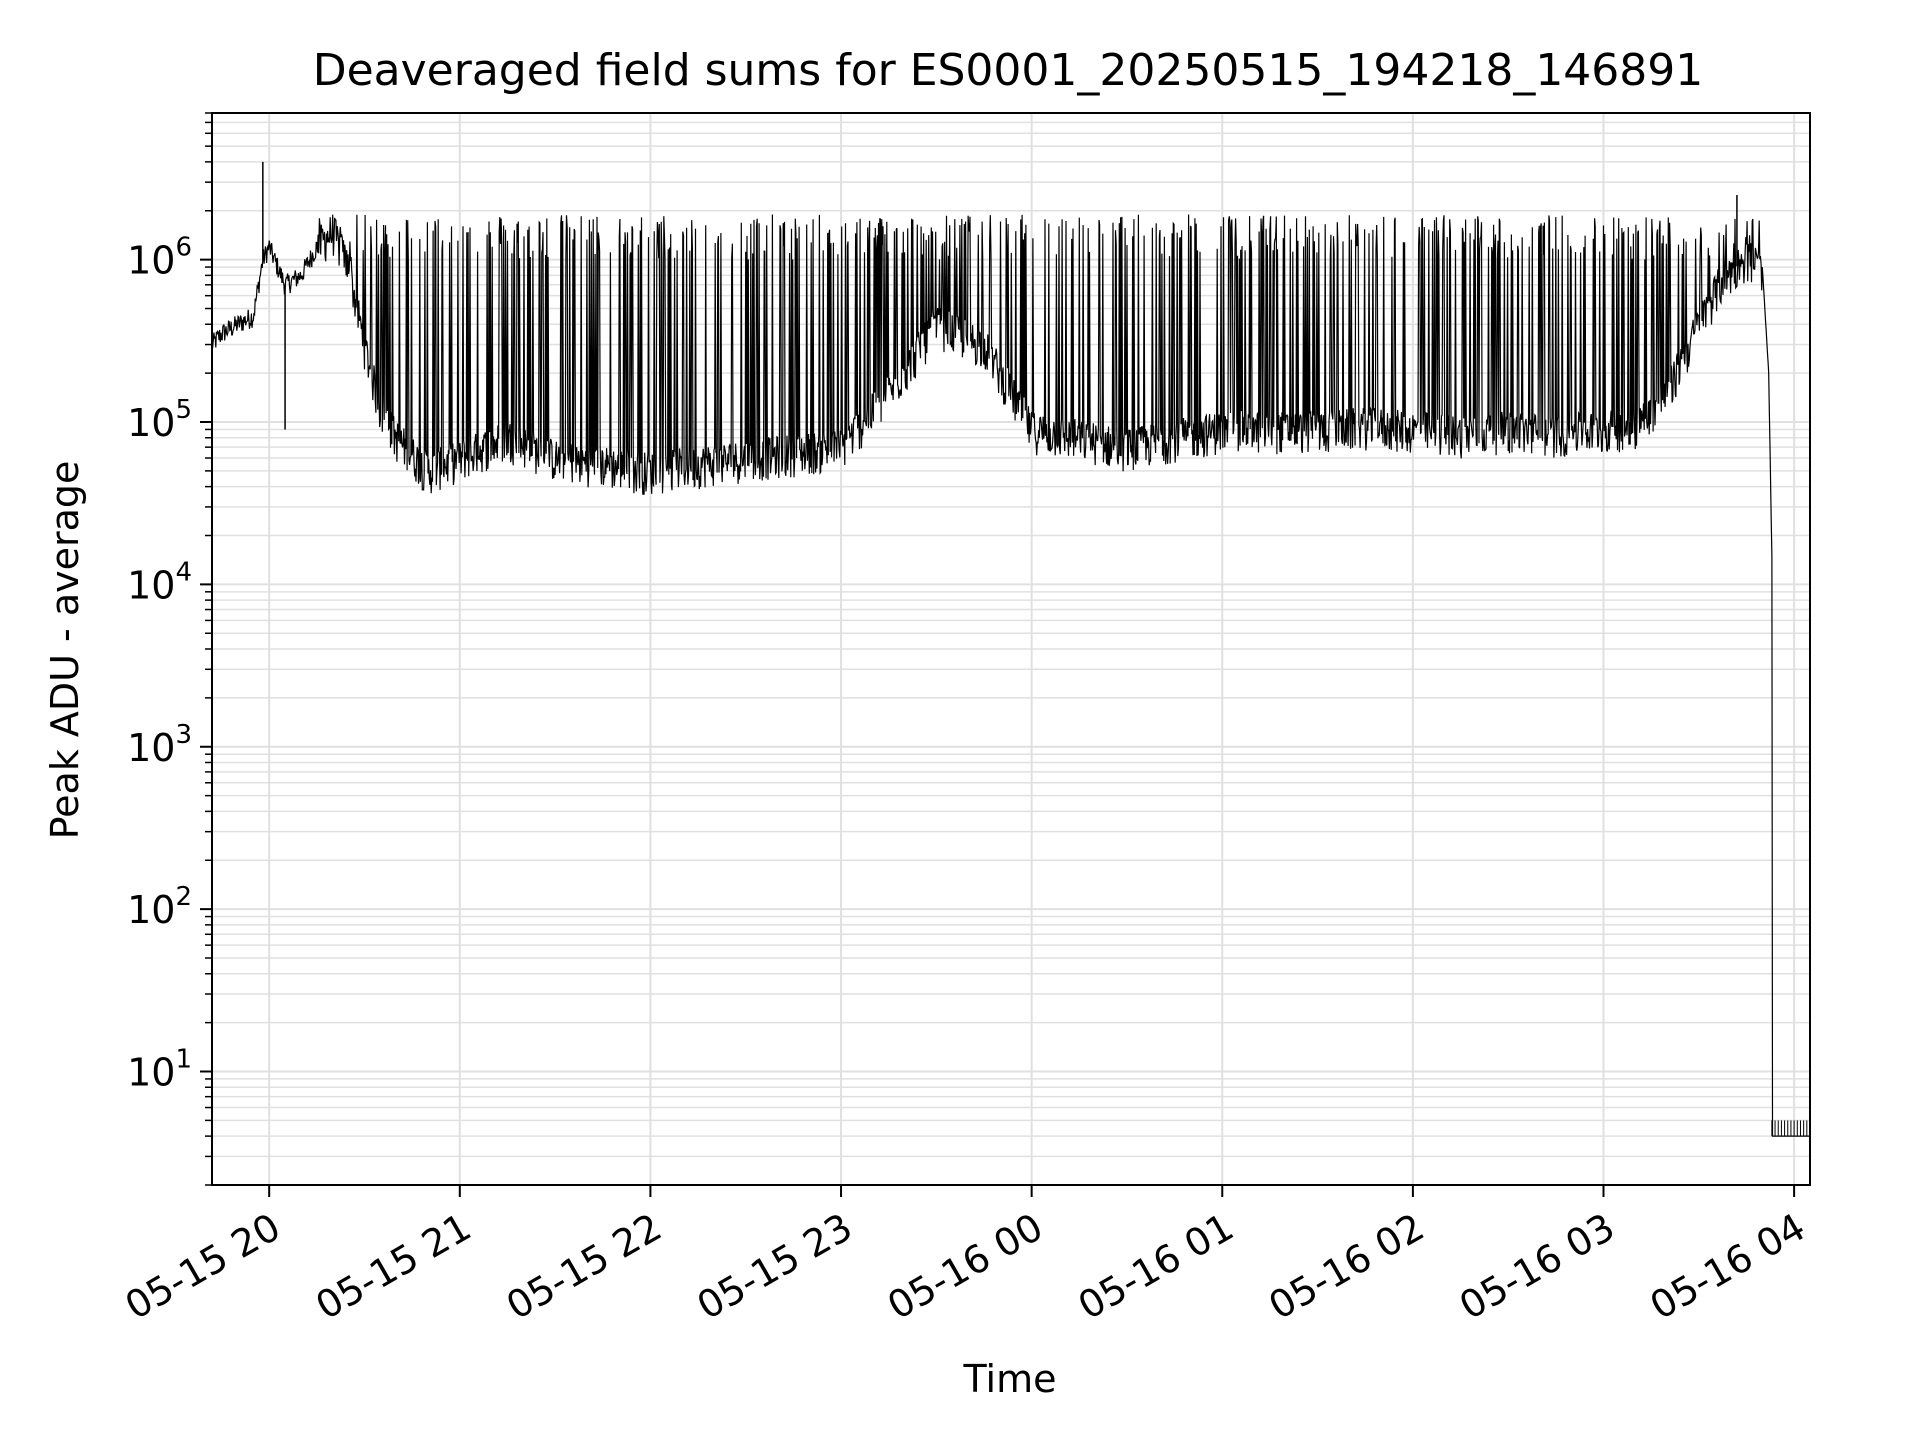 The width and height of the screenshot is (1920, 1440). What do you see at coordinates (159, 907) in the screenshot?
I see `y-tick-label: 10²` at bounding box center [159, 907].